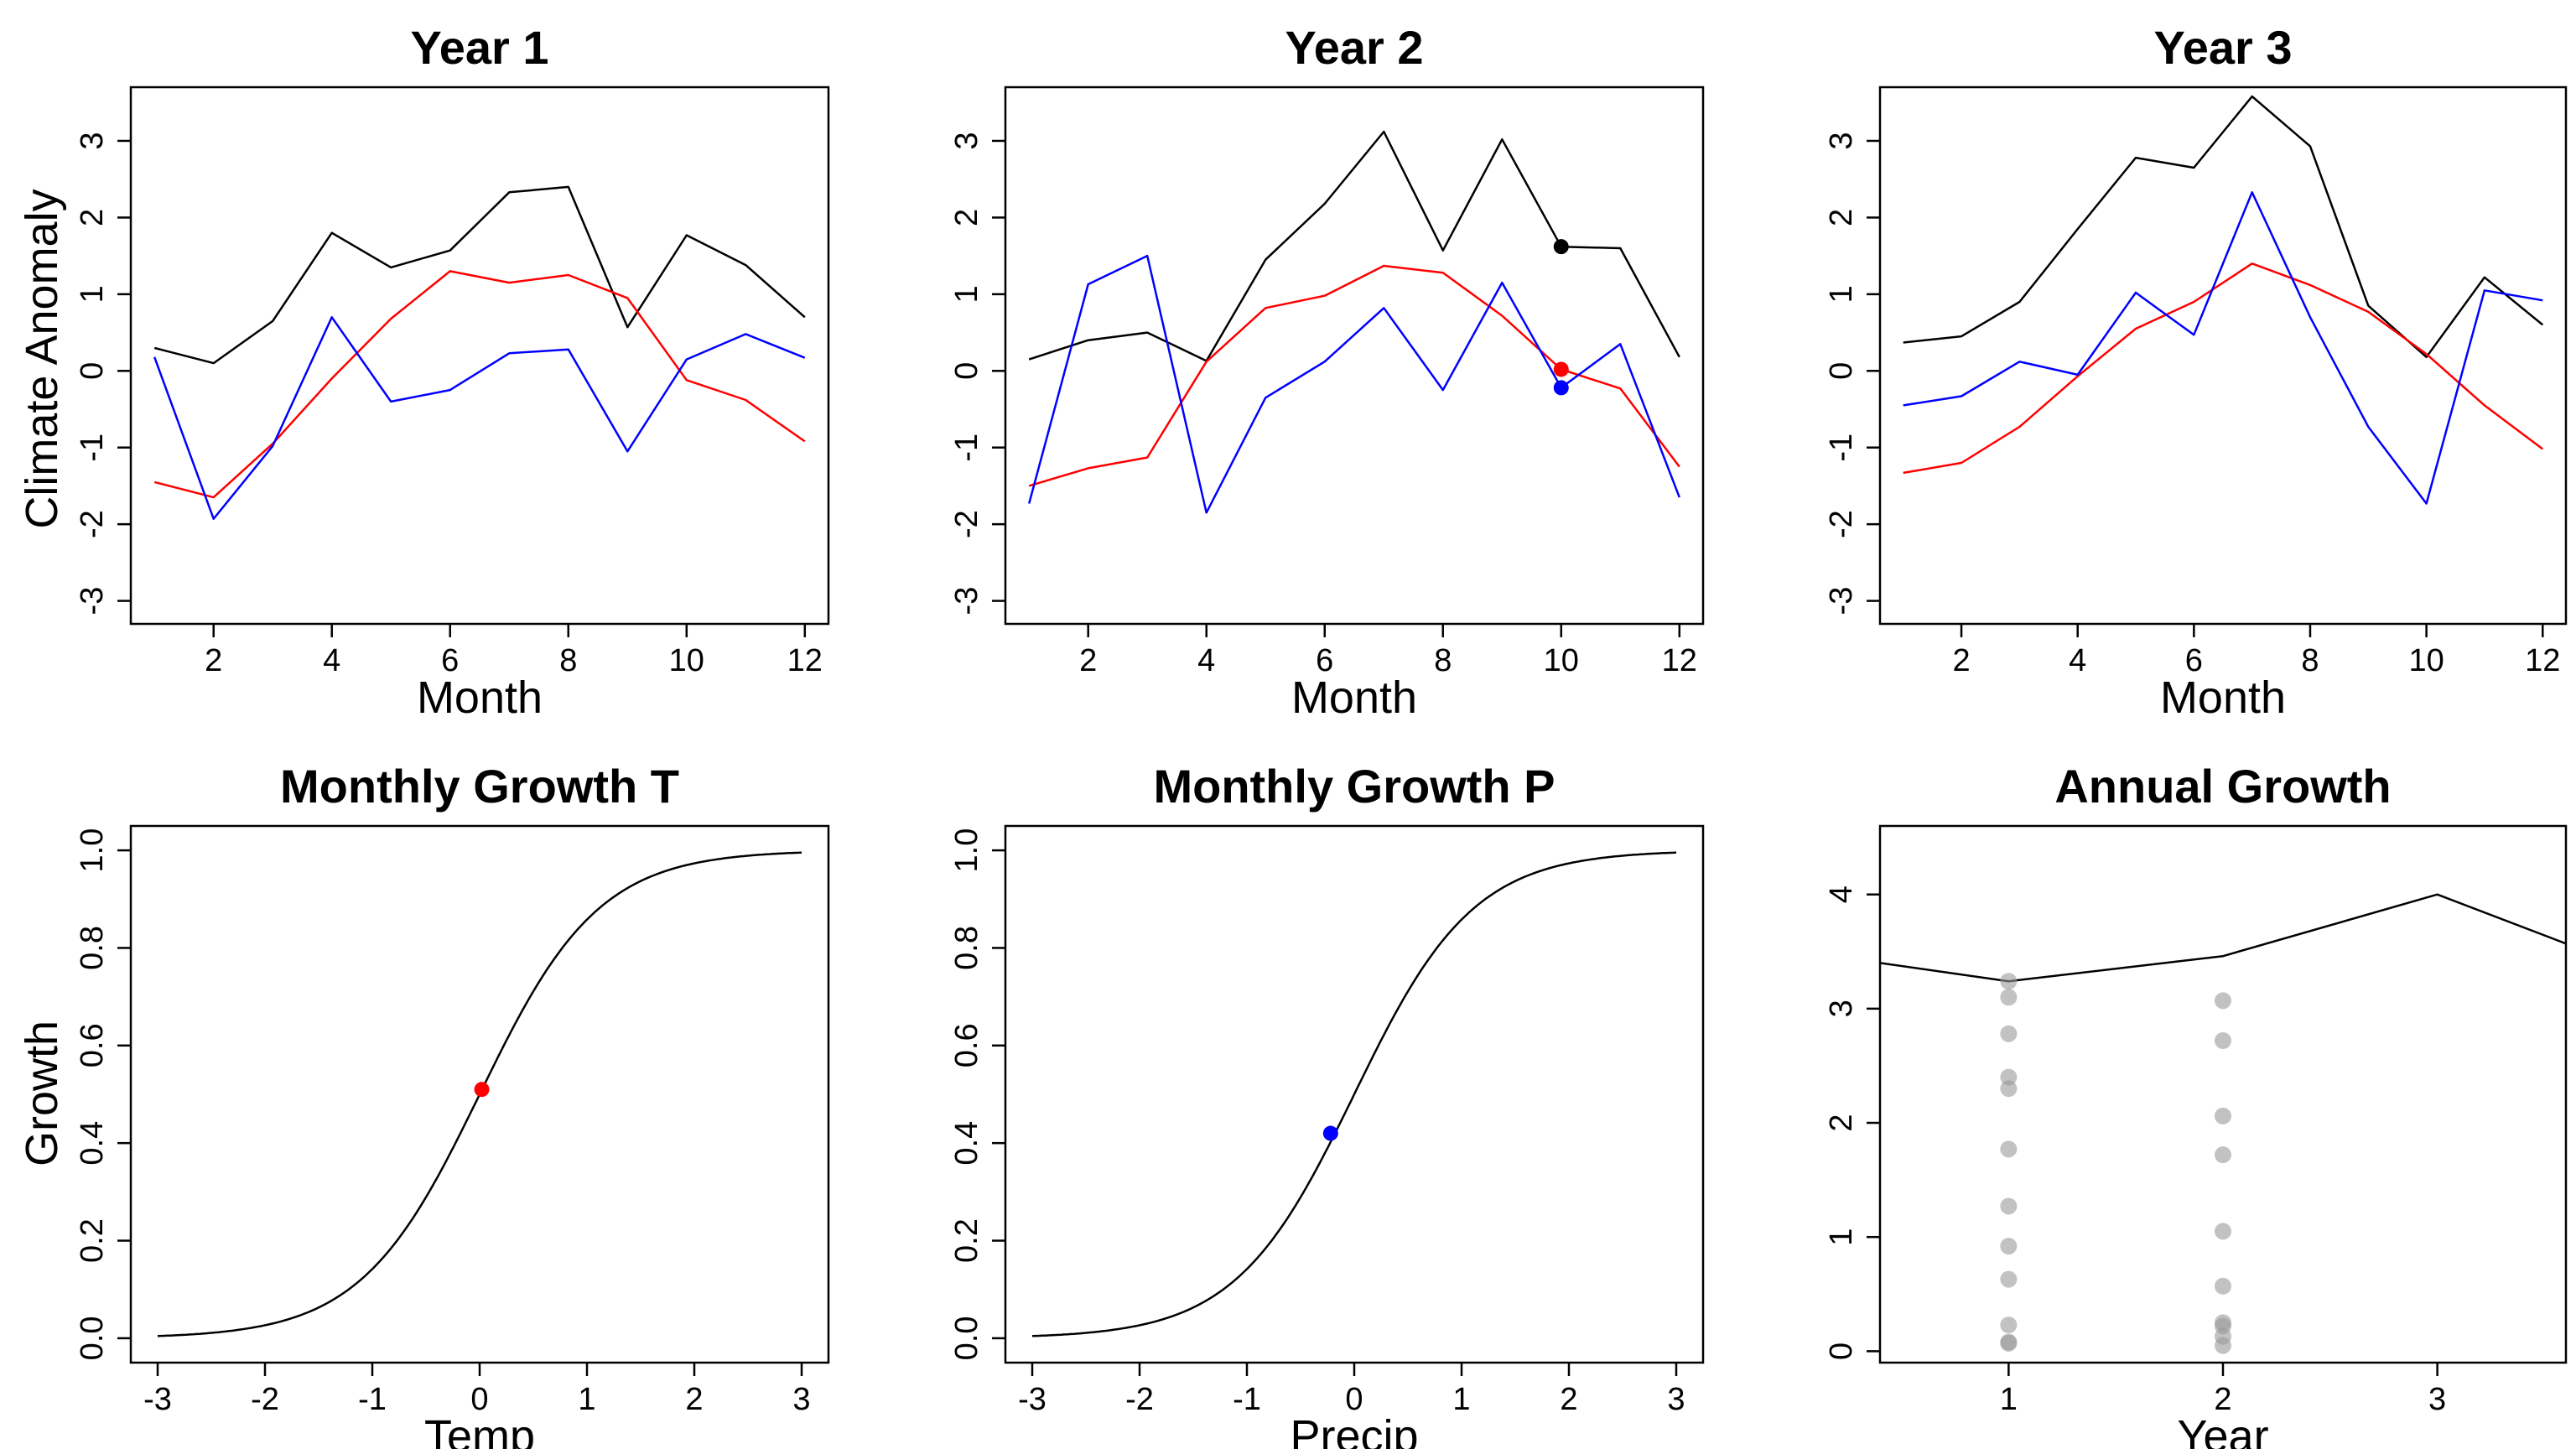 This screenshot has width=2576, height=1449. Describe the element at coordinates (966, 850) in the screenshot. I see `y-tick-label: 1.0` at that location.